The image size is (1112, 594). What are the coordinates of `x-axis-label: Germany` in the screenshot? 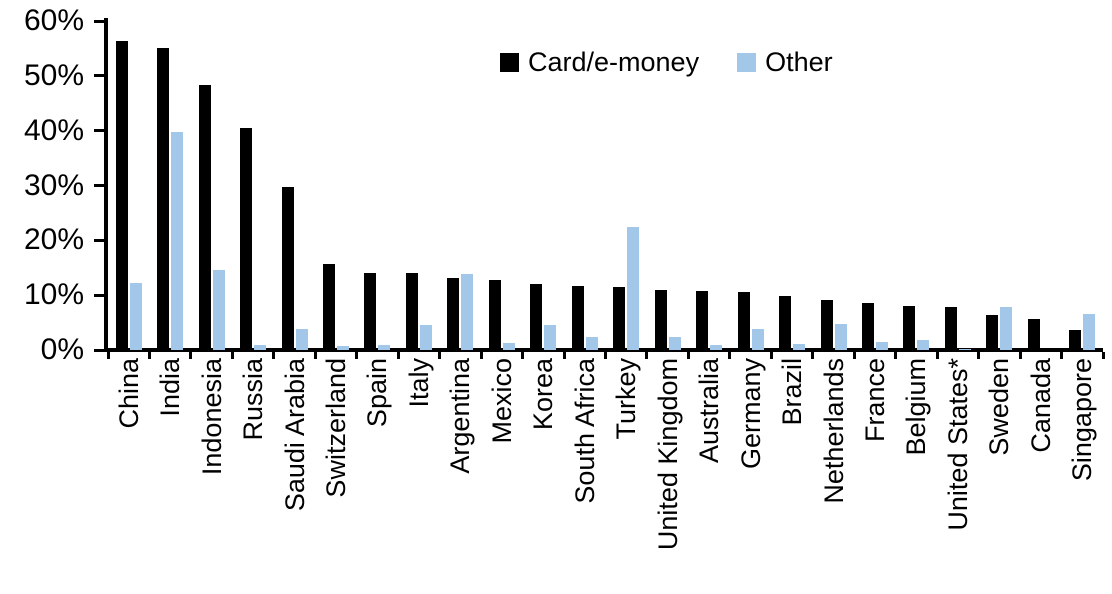 It's located at (750, 414).